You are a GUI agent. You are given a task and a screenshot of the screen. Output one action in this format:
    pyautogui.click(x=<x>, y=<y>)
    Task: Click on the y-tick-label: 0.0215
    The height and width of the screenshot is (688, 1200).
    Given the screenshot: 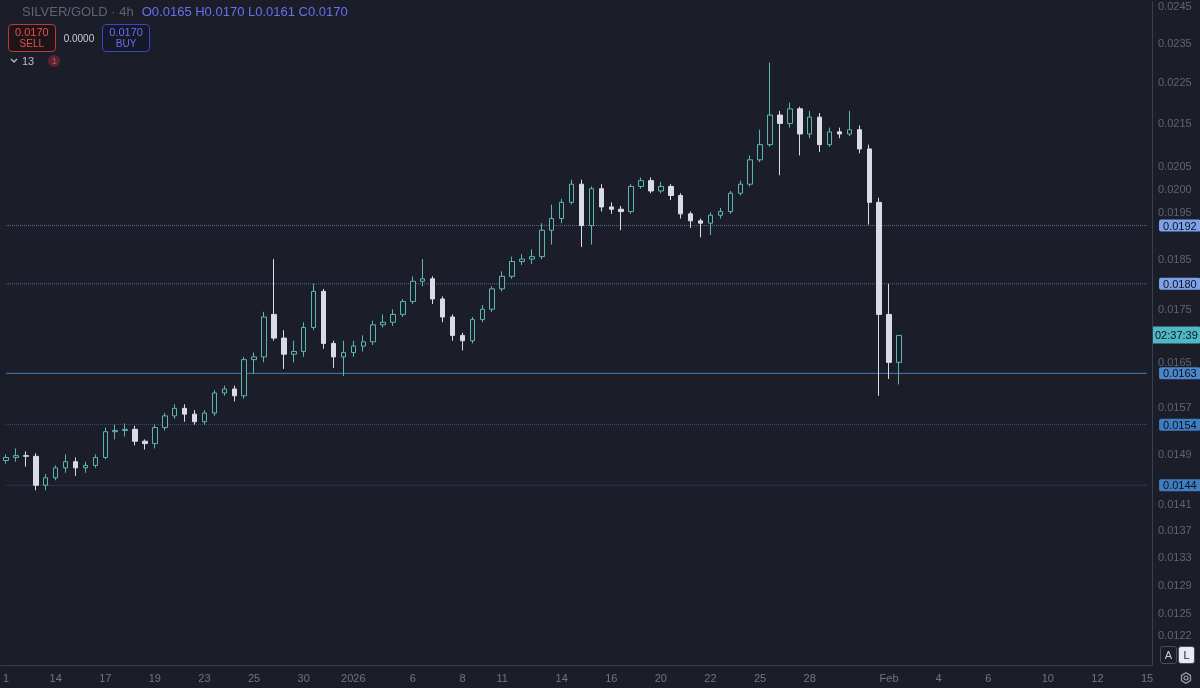 What is the action you would take?
    pyautogui.click(x=1175, y=123)
    